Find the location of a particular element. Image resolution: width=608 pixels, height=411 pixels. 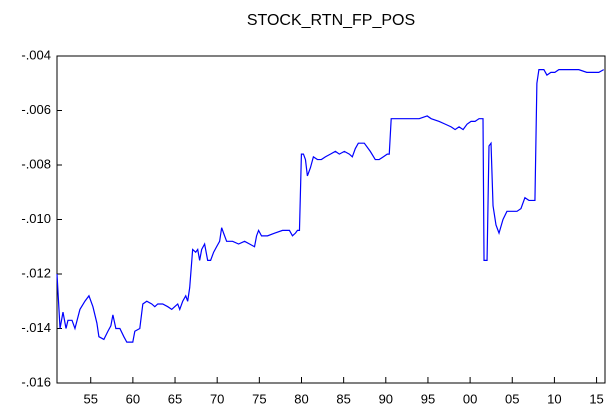

y-tick-label: -.006 is located at coordinates (36, 109).